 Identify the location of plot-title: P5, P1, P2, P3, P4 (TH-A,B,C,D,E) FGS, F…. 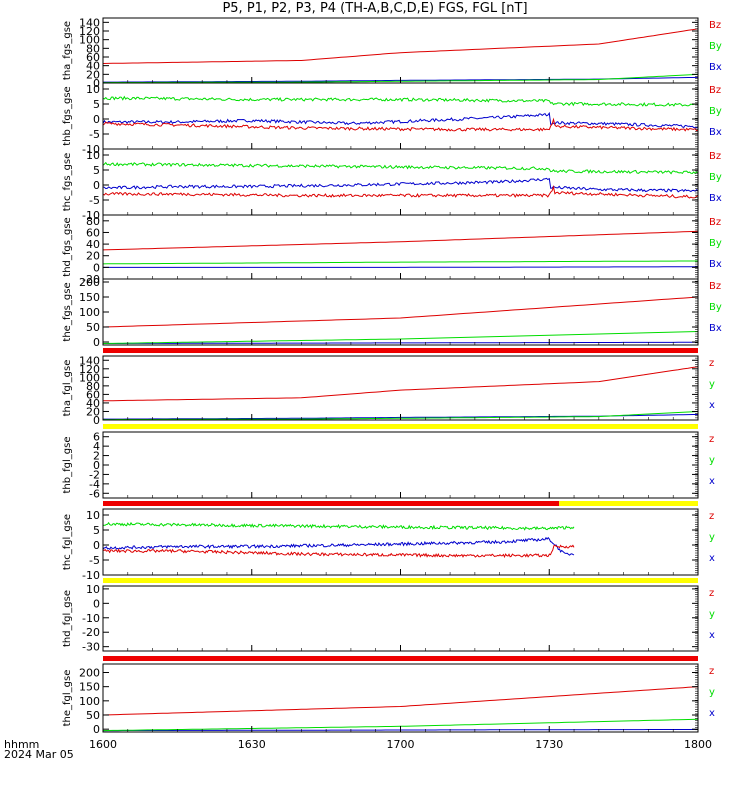
(375, 8).